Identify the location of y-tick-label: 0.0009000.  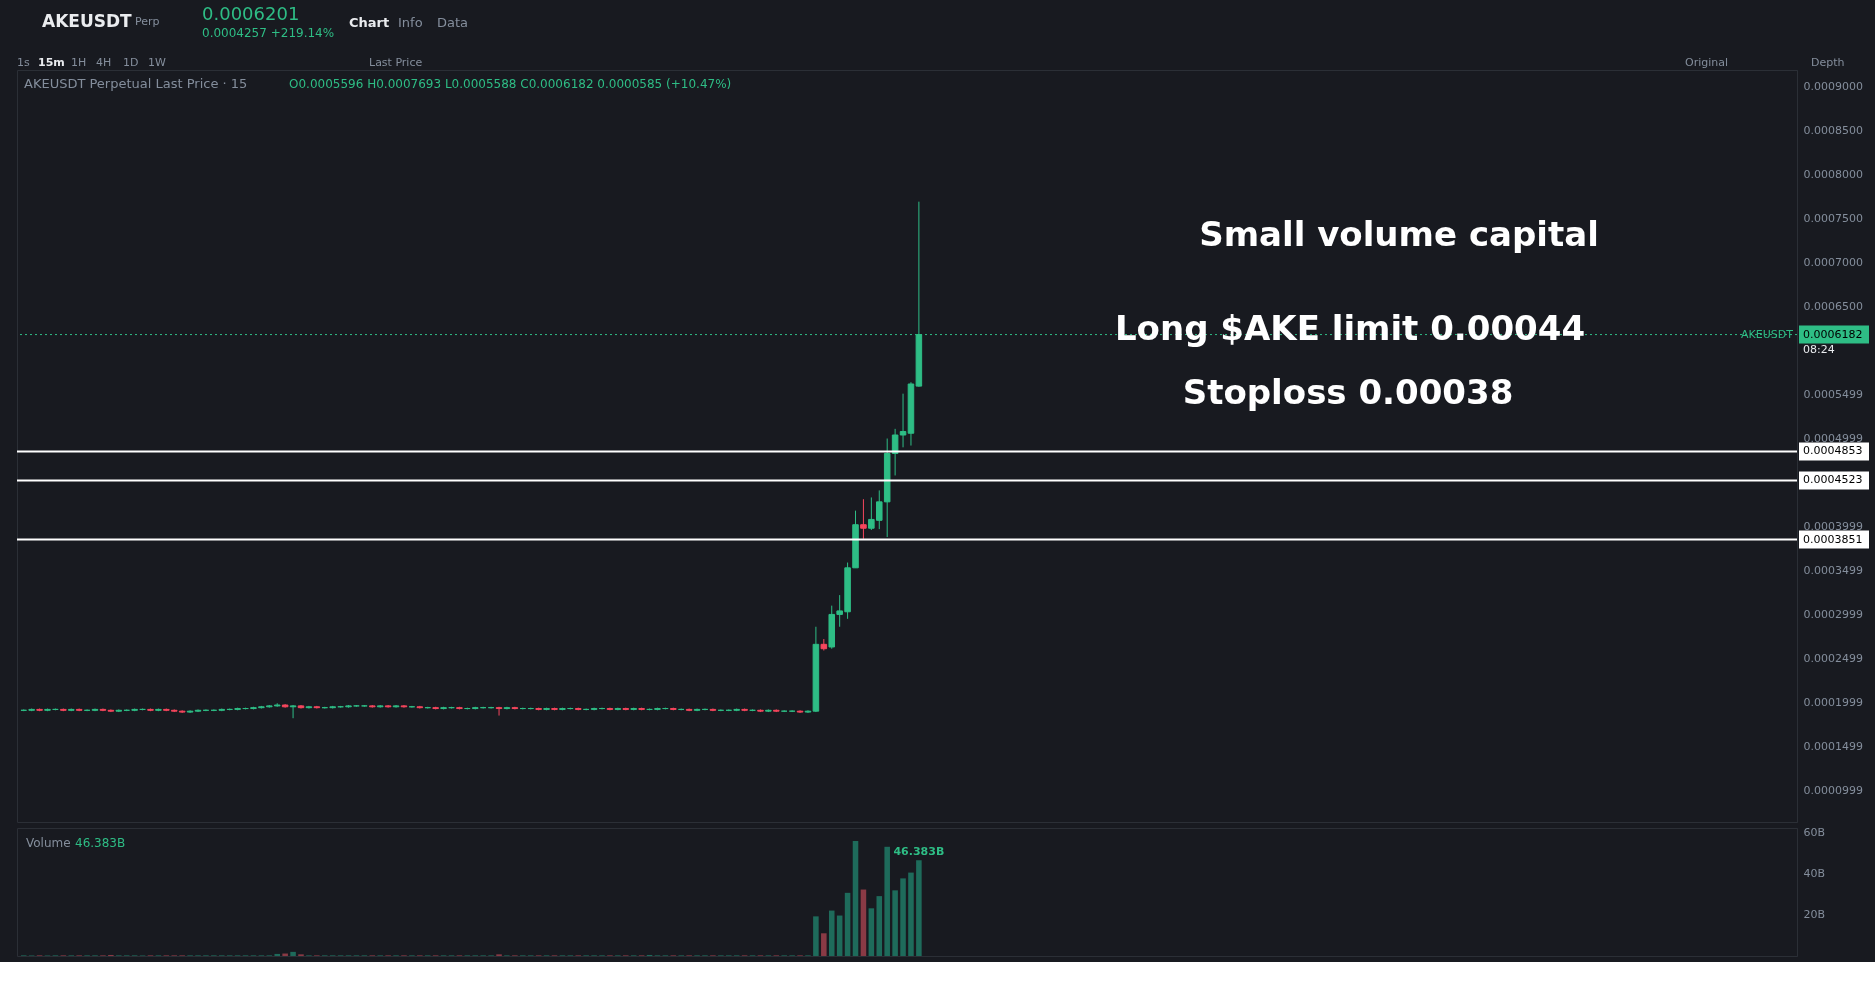
(1833, 87).